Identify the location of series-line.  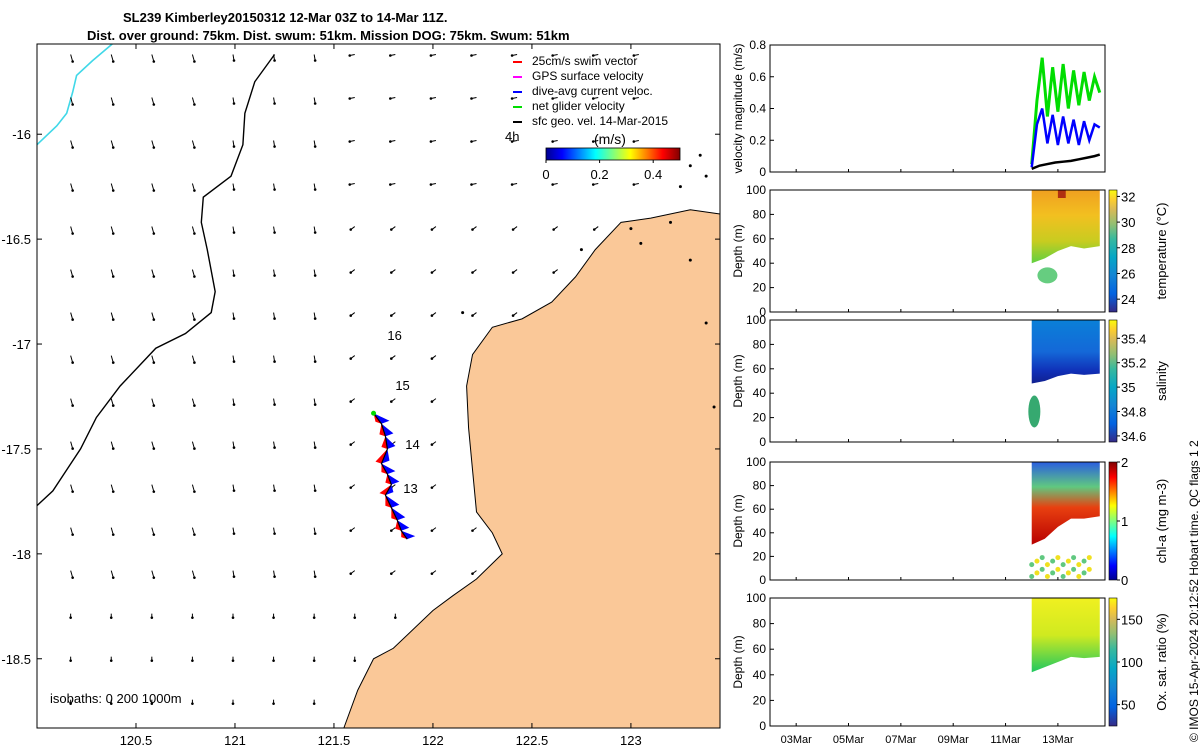
(1065, 138).